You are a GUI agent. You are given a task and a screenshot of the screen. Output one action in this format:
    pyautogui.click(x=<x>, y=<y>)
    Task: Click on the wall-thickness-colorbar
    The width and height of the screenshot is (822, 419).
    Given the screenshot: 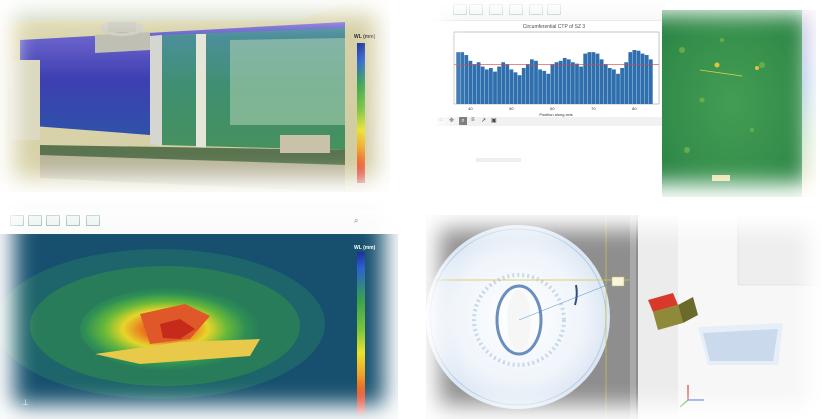 What is the action you would take?
    pyautogui.click(x=361, y=113)
    